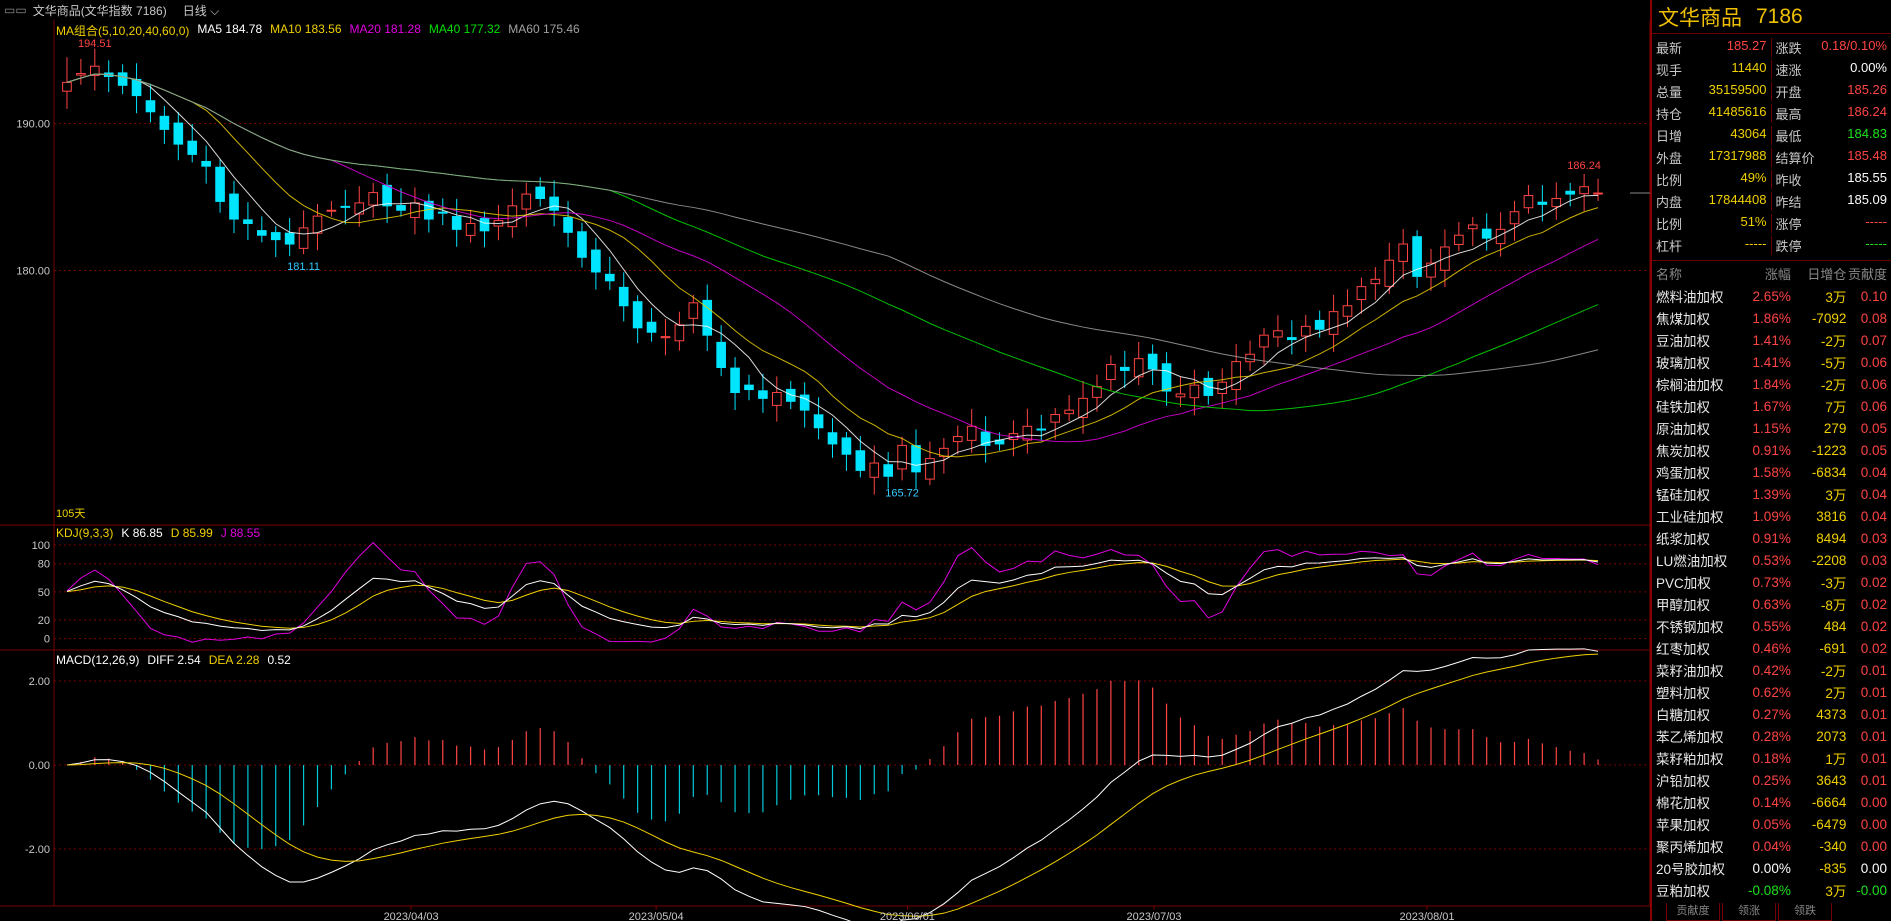  Describe the element at coordinates (70, 514) in the screenshot. I see `days-label: 105天` at that location.